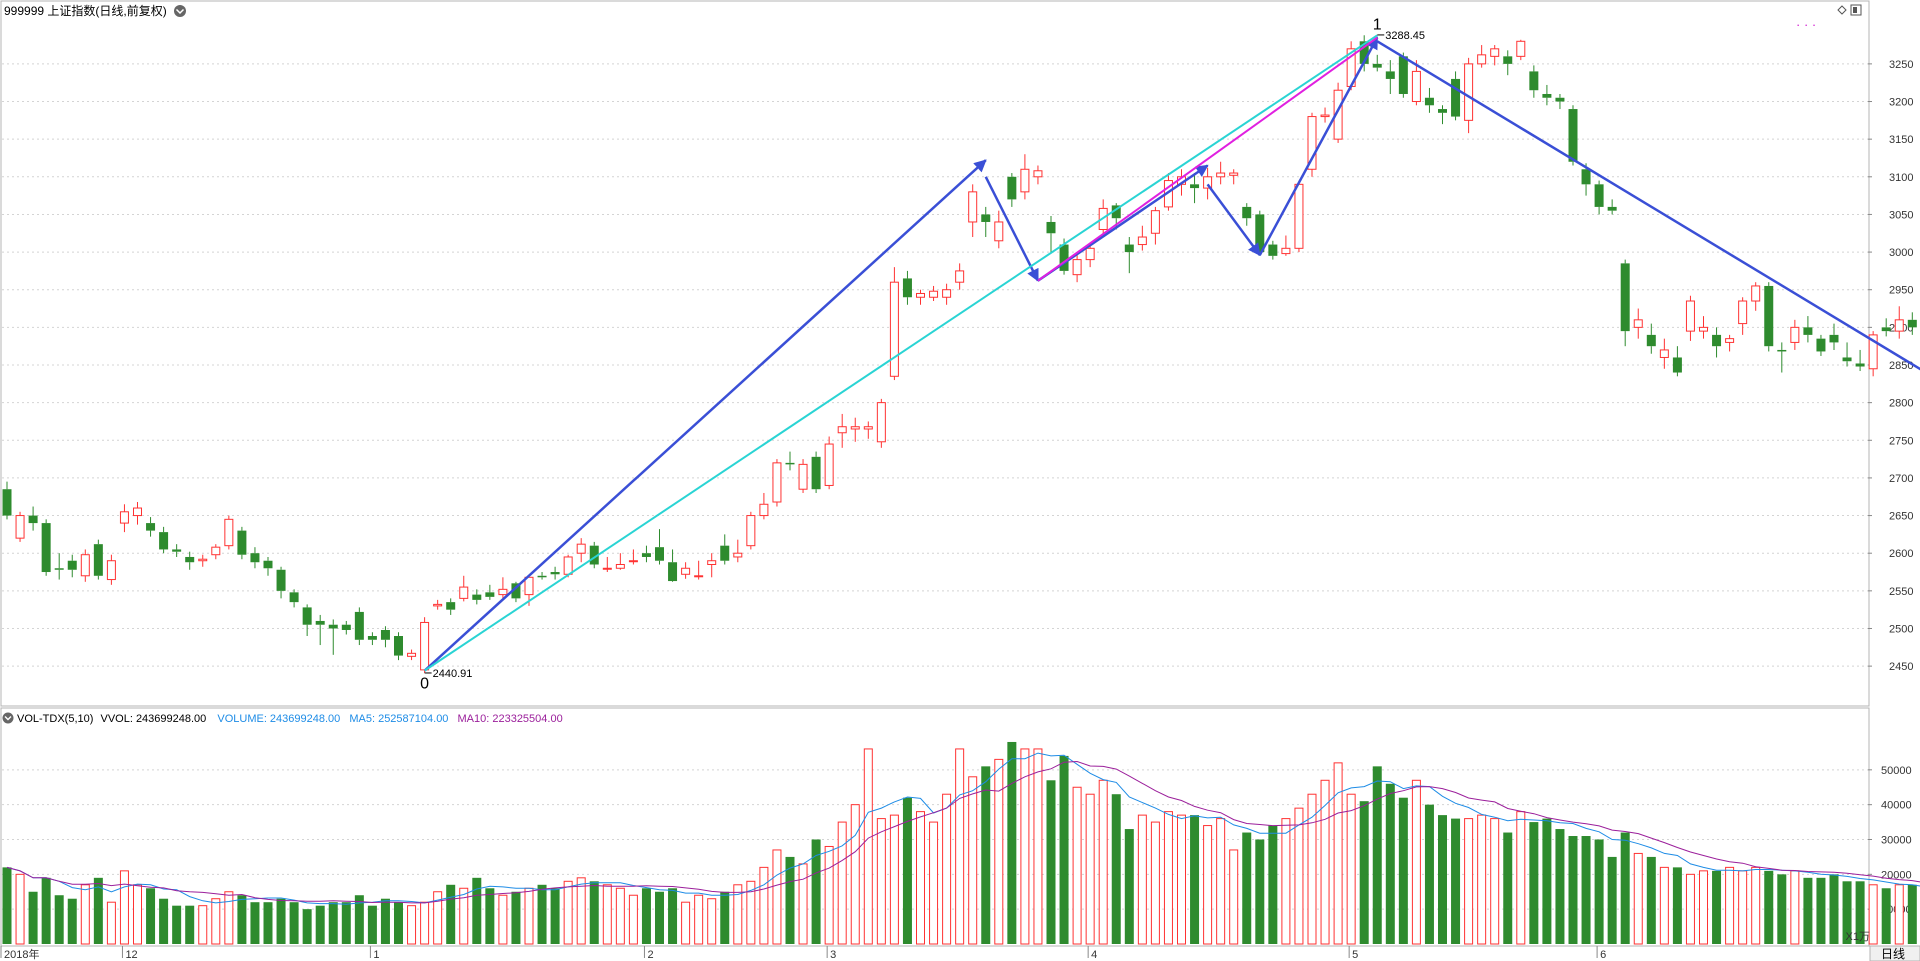 Image resolution: width=1920 pixels, height=961 pixels. I want to click on diamond-icon, so click(1842, 10).